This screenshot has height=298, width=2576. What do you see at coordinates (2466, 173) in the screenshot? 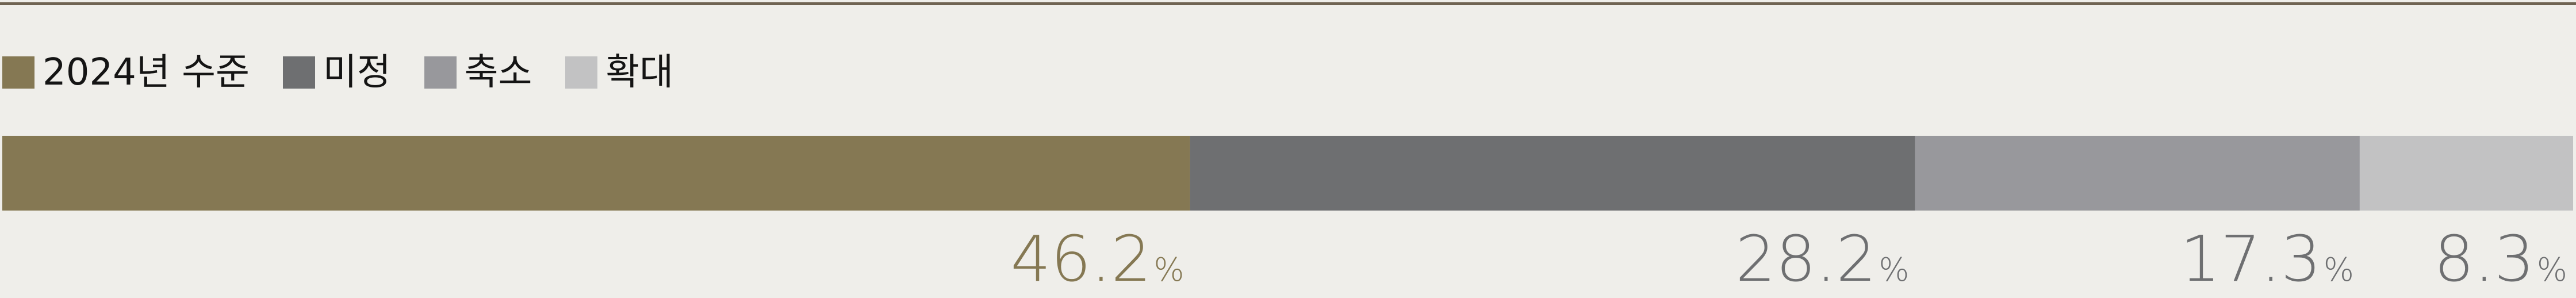
I see `bar-segment-expand` at bounding box center [2466, 173].